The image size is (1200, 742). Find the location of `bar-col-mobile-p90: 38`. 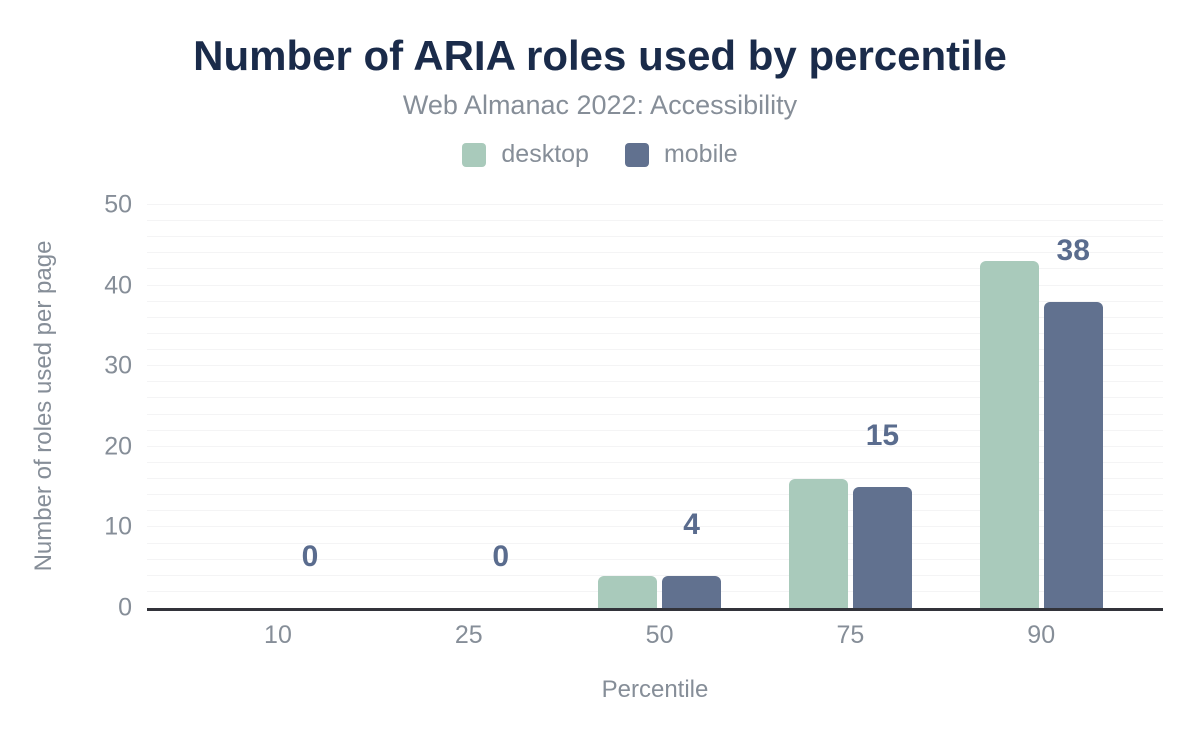

bar-col-mobile-p90: 38 is located at coordinates (1073, 406).